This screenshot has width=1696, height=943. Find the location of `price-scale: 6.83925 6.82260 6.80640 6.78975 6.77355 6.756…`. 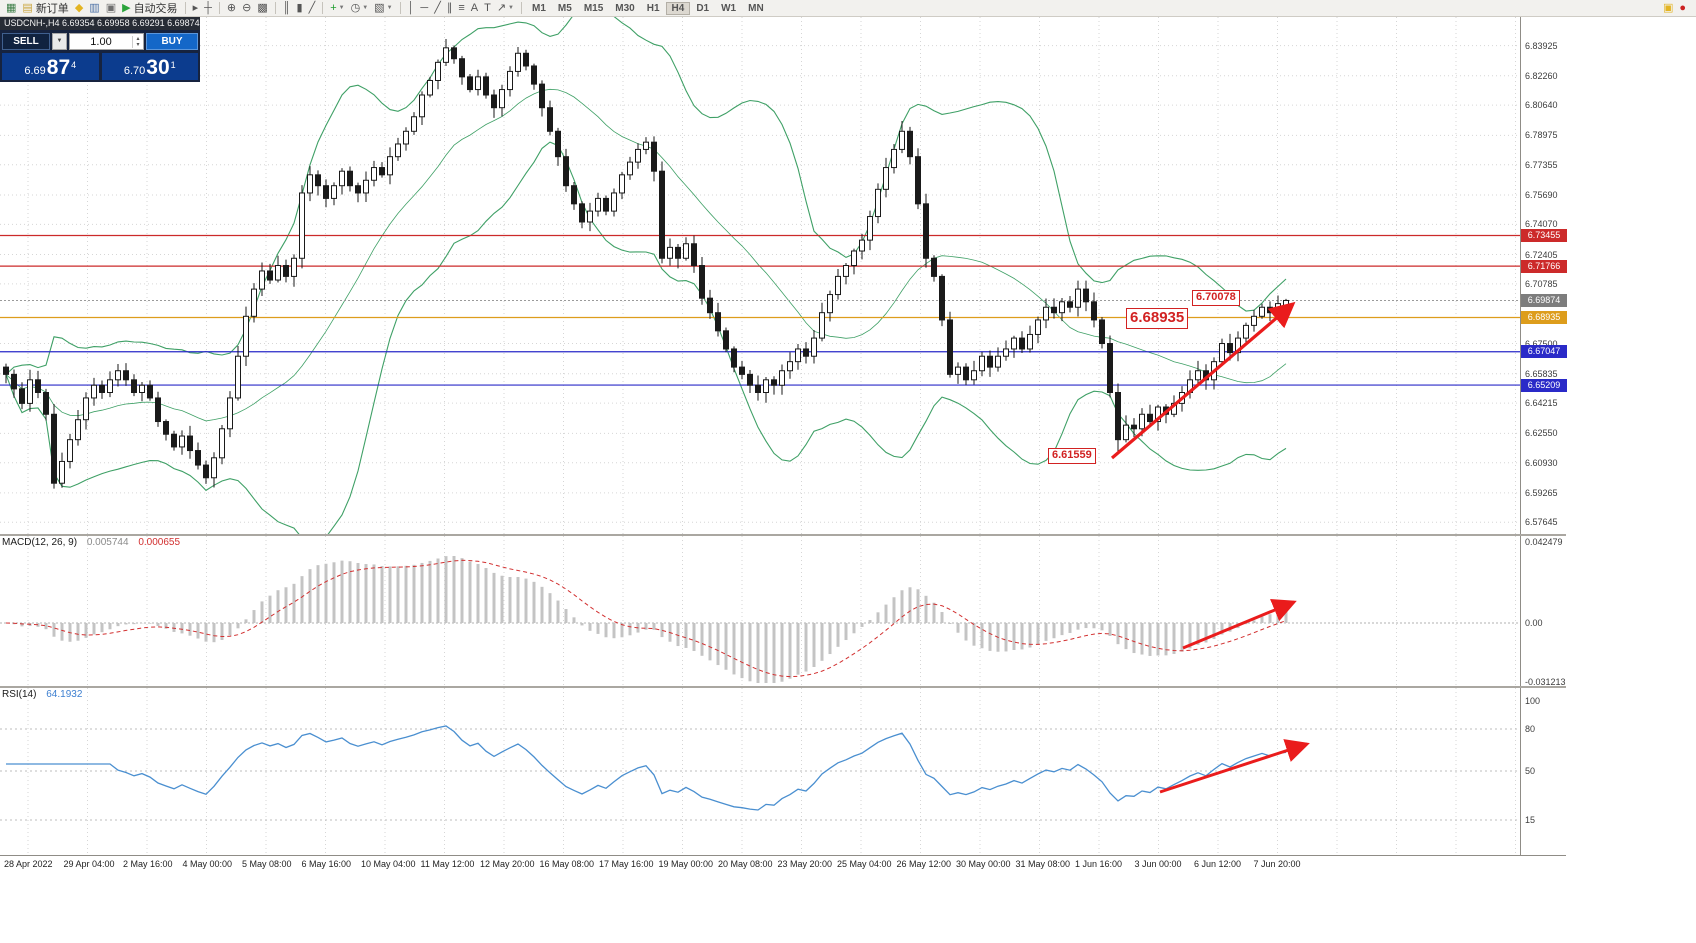

price-scale: 6.83925 6.82260 6.80640 6.78975 6.77355 6.756… is located at coordinates (1543, 436).